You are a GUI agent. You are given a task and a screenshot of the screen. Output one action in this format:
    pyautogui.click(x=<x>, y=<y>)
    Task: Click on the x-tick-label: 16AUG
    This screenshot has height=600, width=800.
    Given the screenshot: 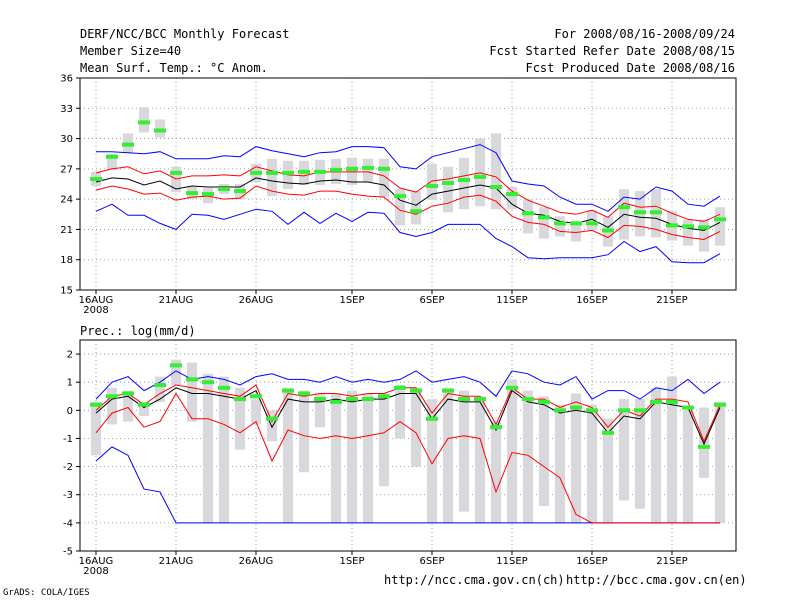 What is the action you would take?
    pyautogui.click(x=96, y=561)
    